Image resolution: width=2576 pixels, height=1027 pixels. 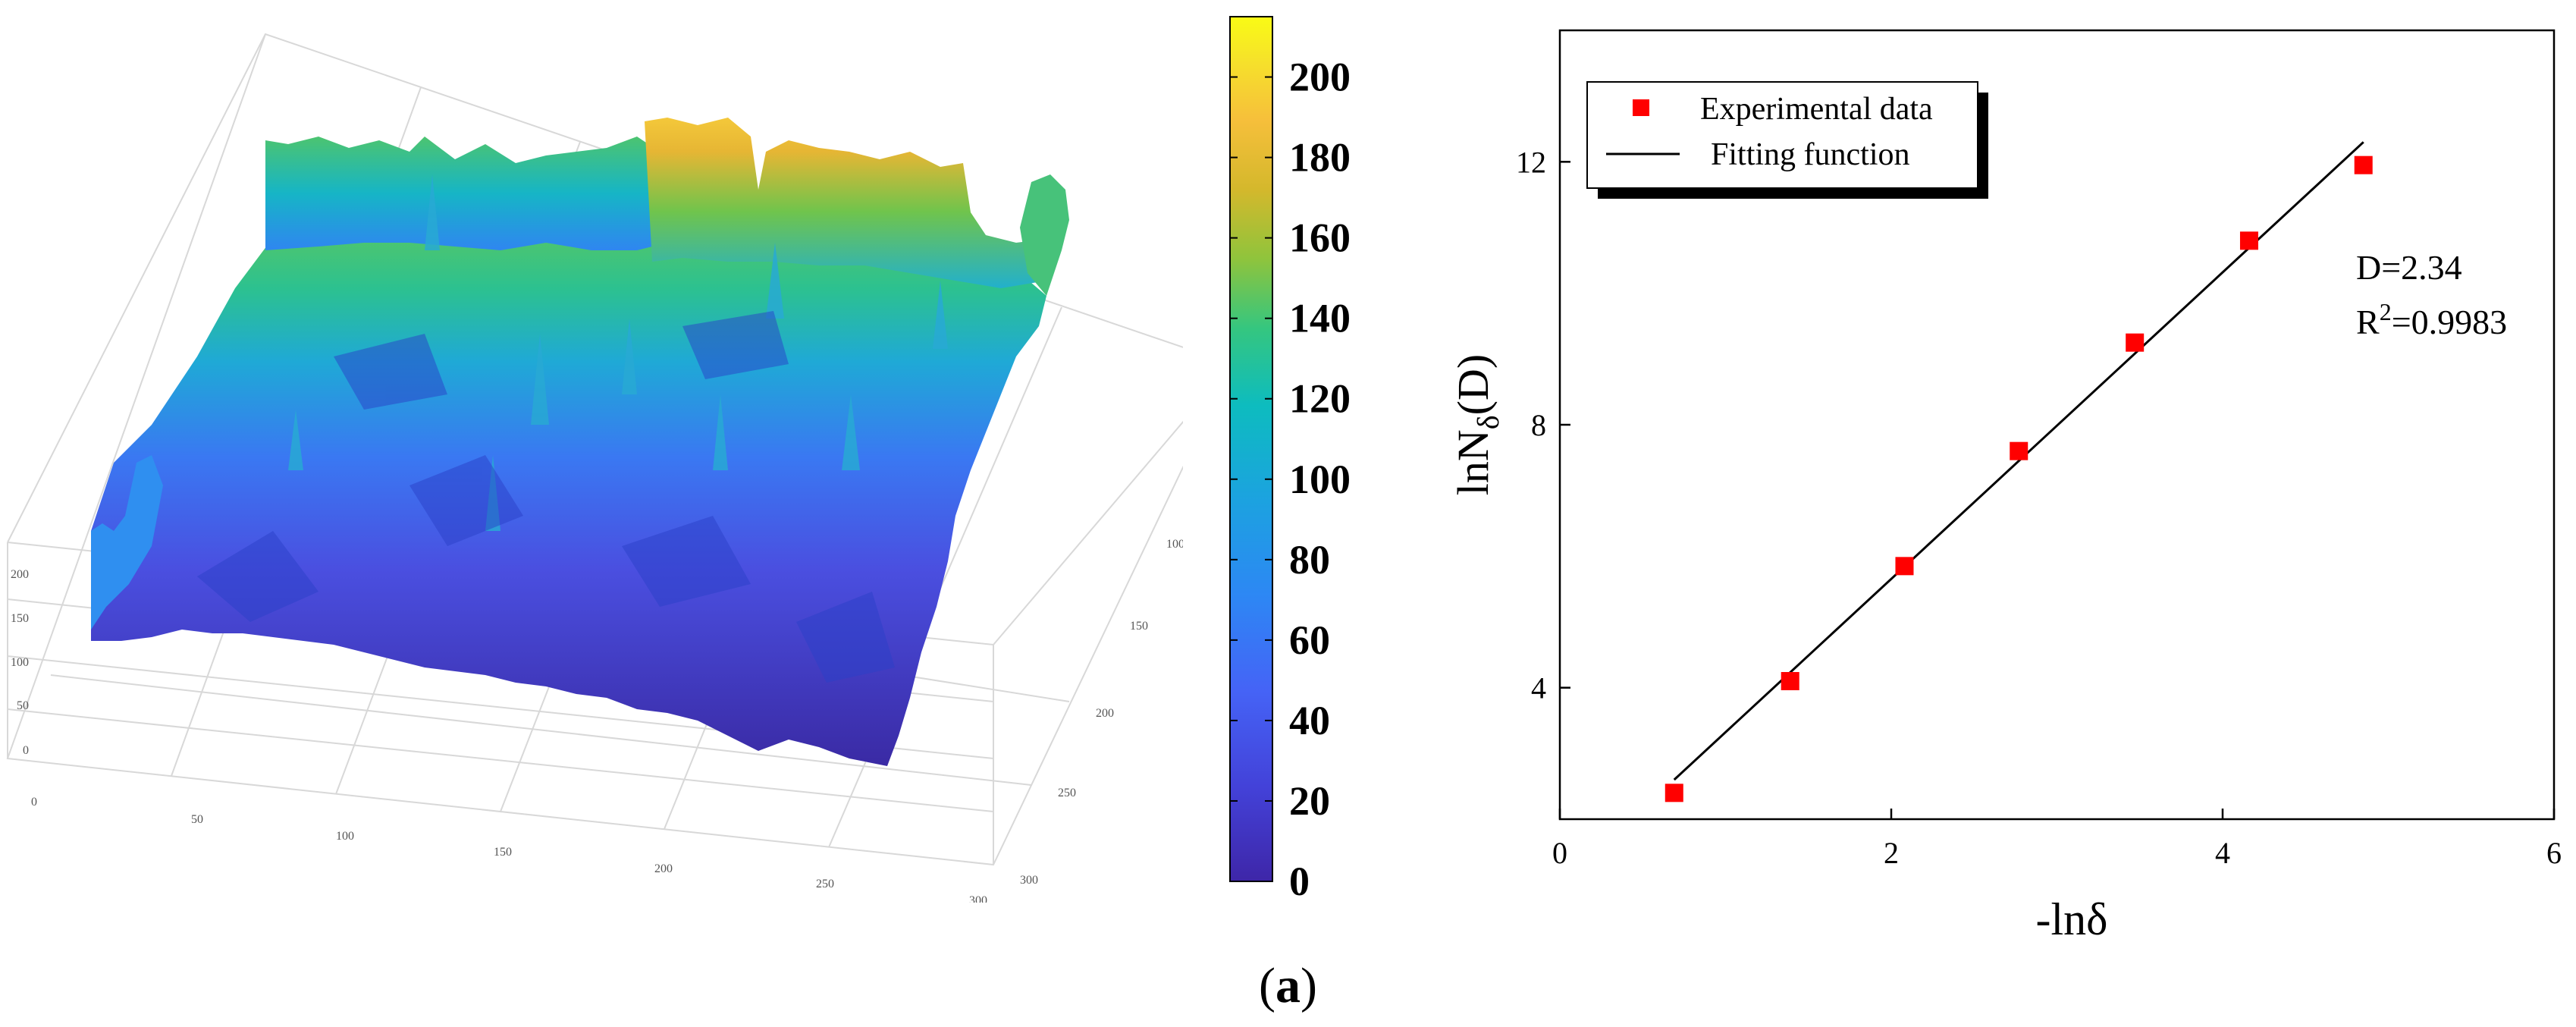 What do you see at coordinates (825, 884) in the screenshot?
I see `surface-x-tick: 250` at bounding box center [825, 884].